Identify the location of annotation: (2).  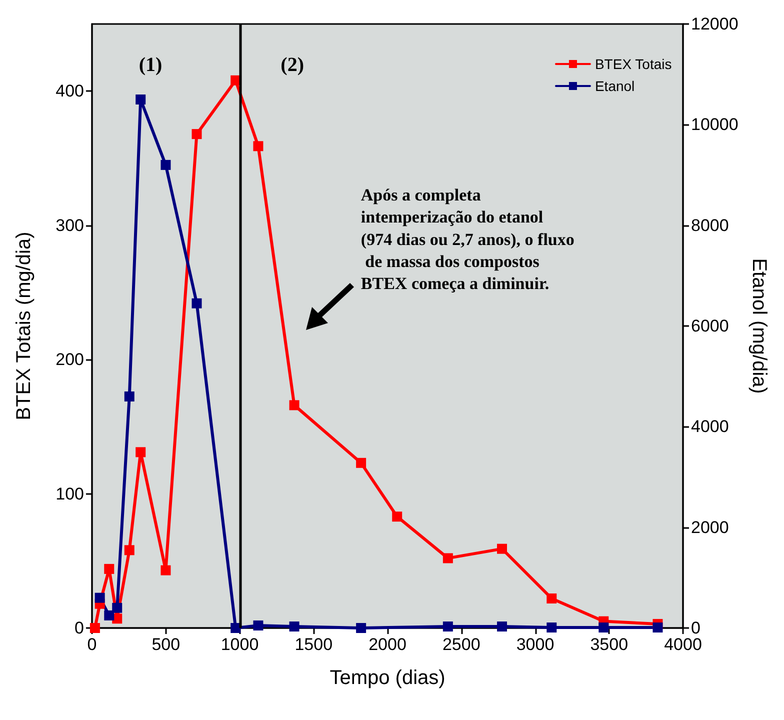
(292, 65).